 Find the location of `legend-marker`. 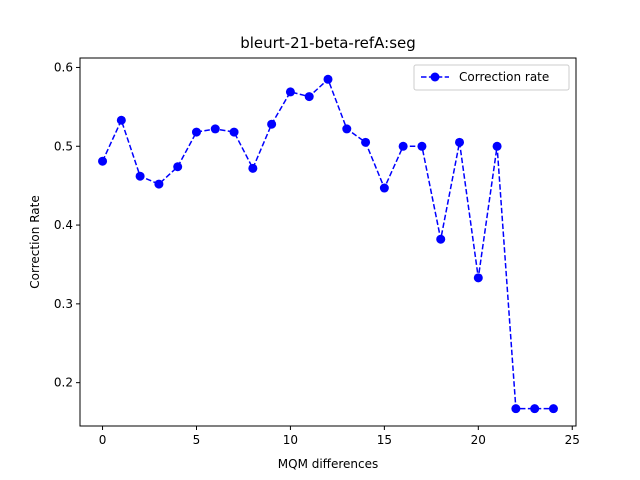

legend-marker is located at coordinates (435, 77).